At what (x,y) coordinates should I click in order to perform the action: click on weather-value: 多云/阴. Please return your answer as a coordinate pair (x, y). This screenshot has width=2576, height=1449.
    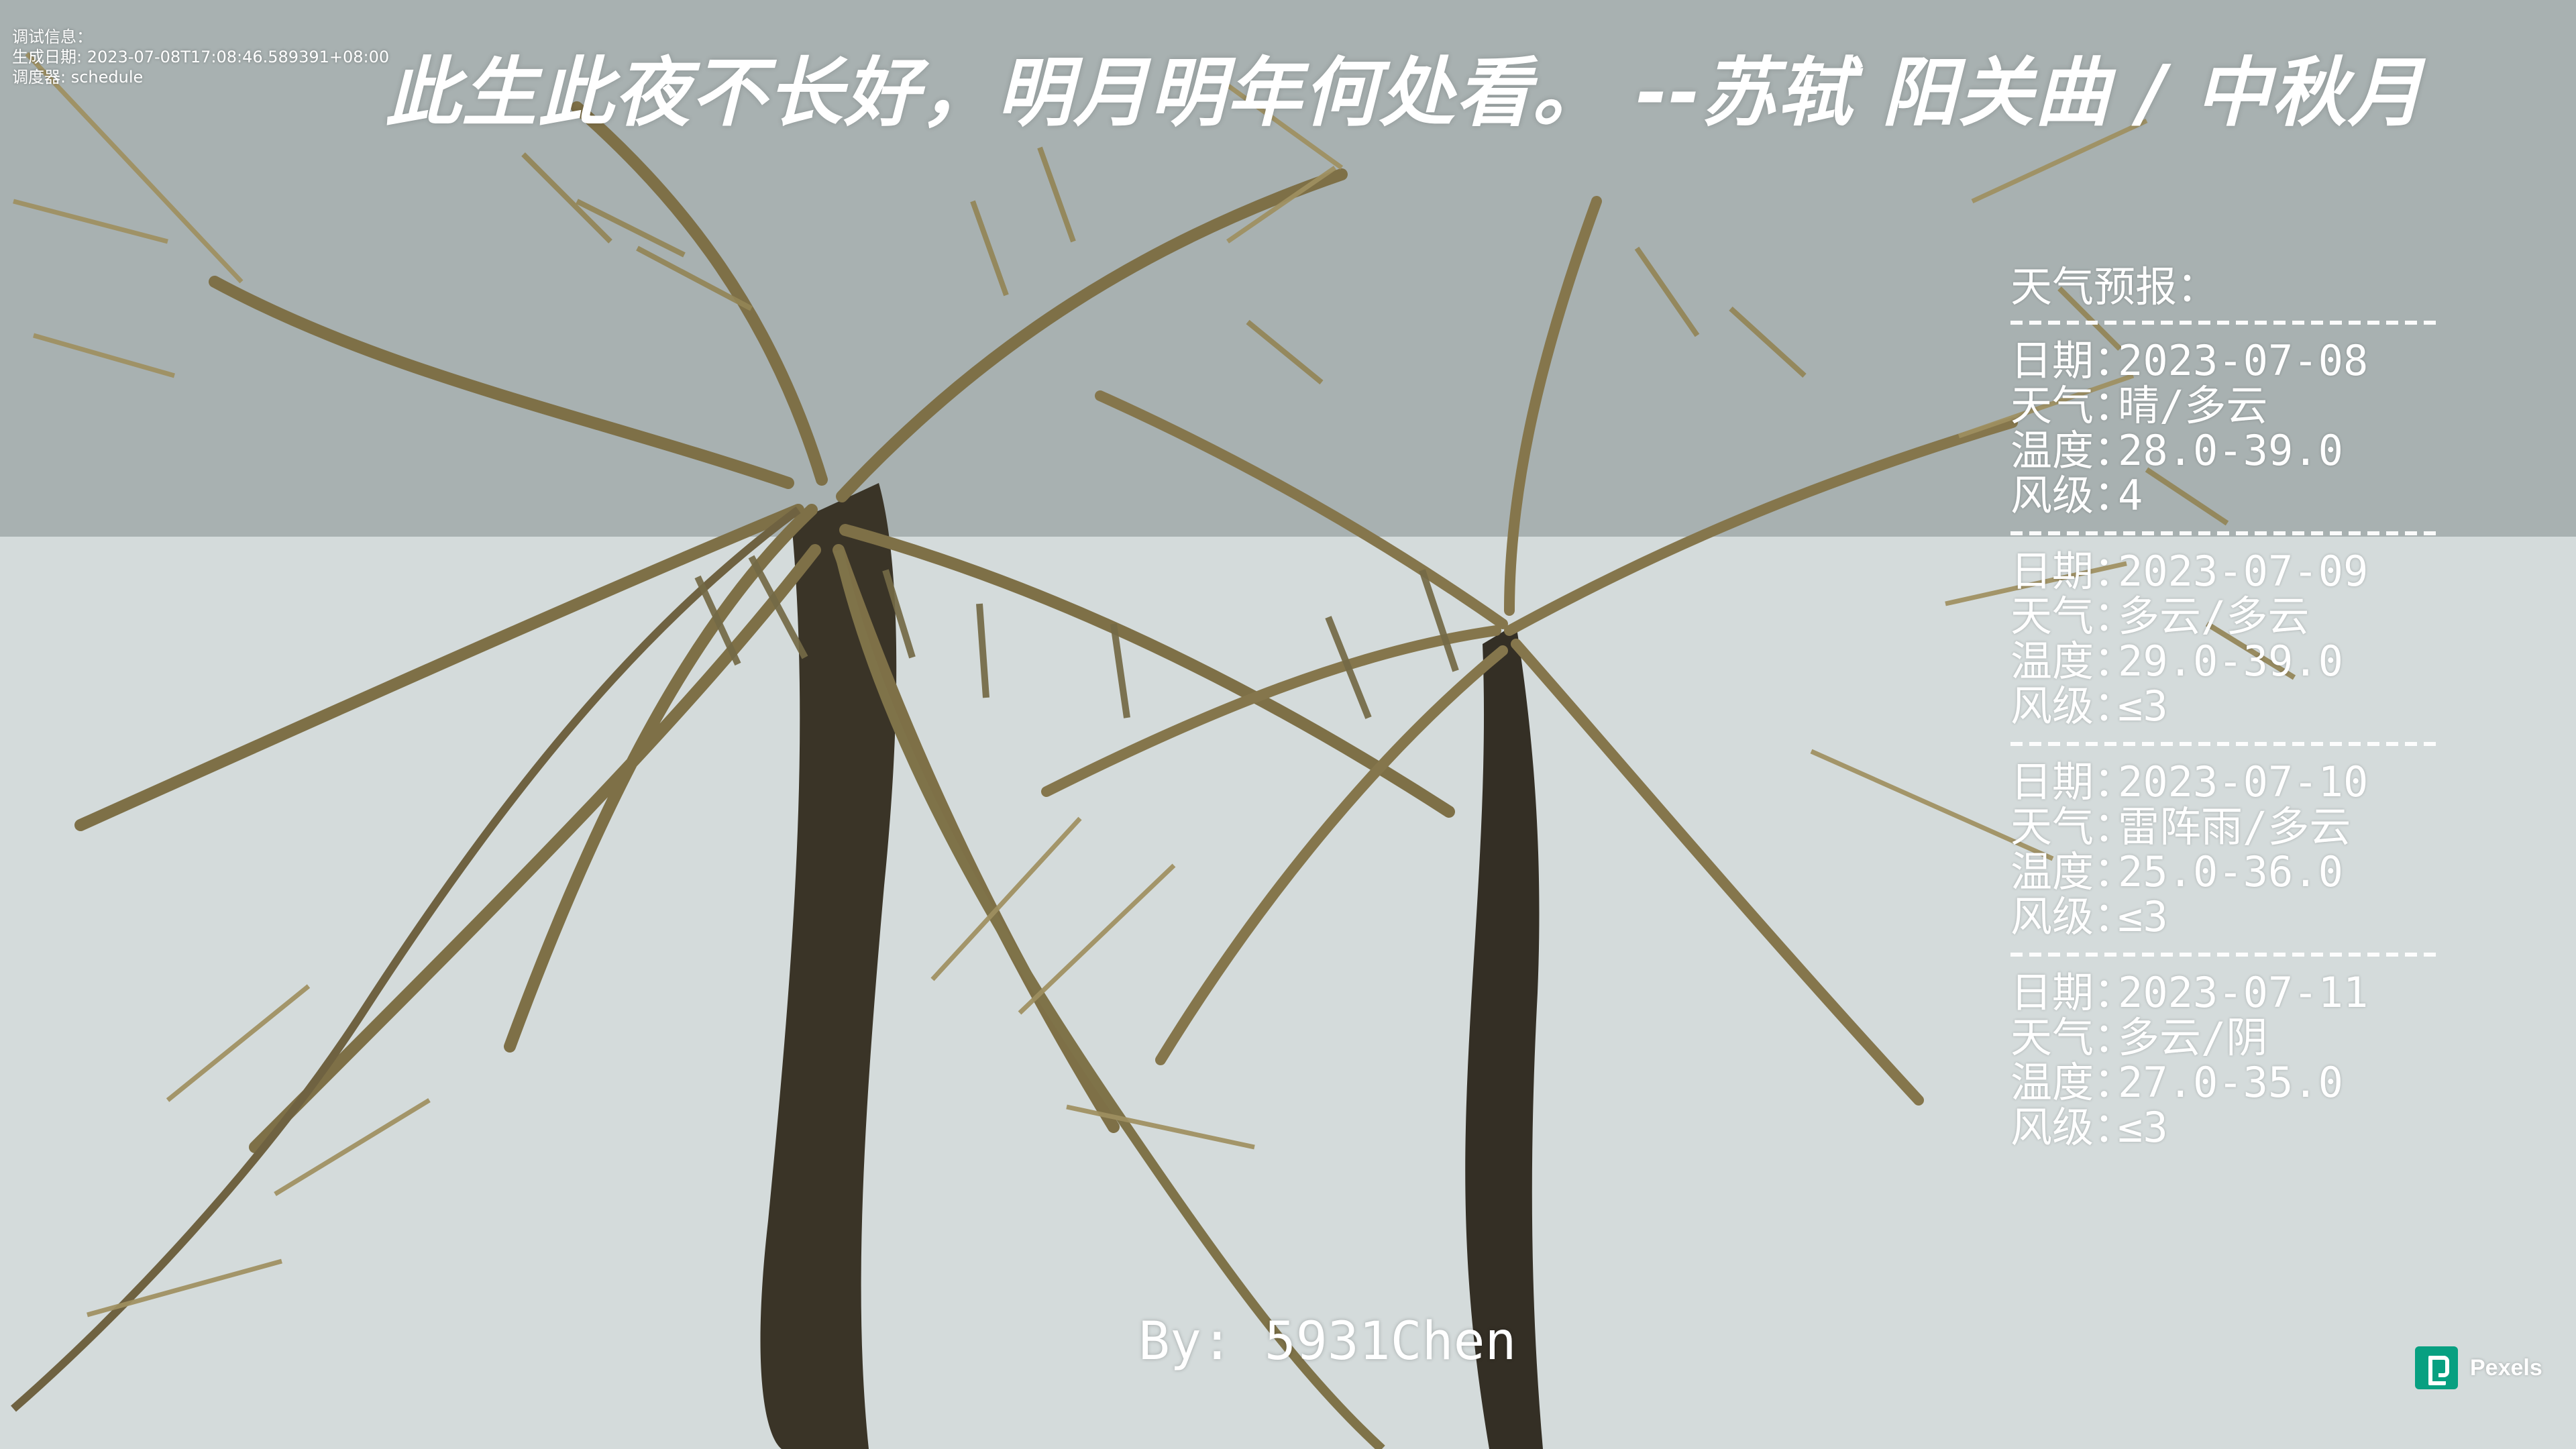
    Looking at the image, I should click on (2193, 1037).